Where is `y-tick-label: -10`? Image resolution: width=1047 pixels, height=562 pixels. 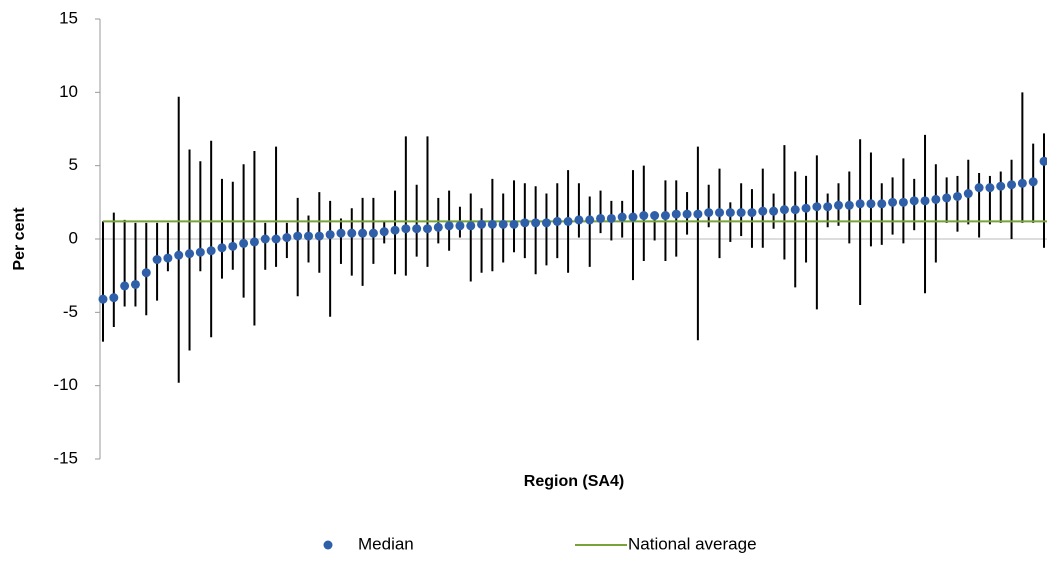
y-tick-label: -10 is located at coordinates (65, 384).